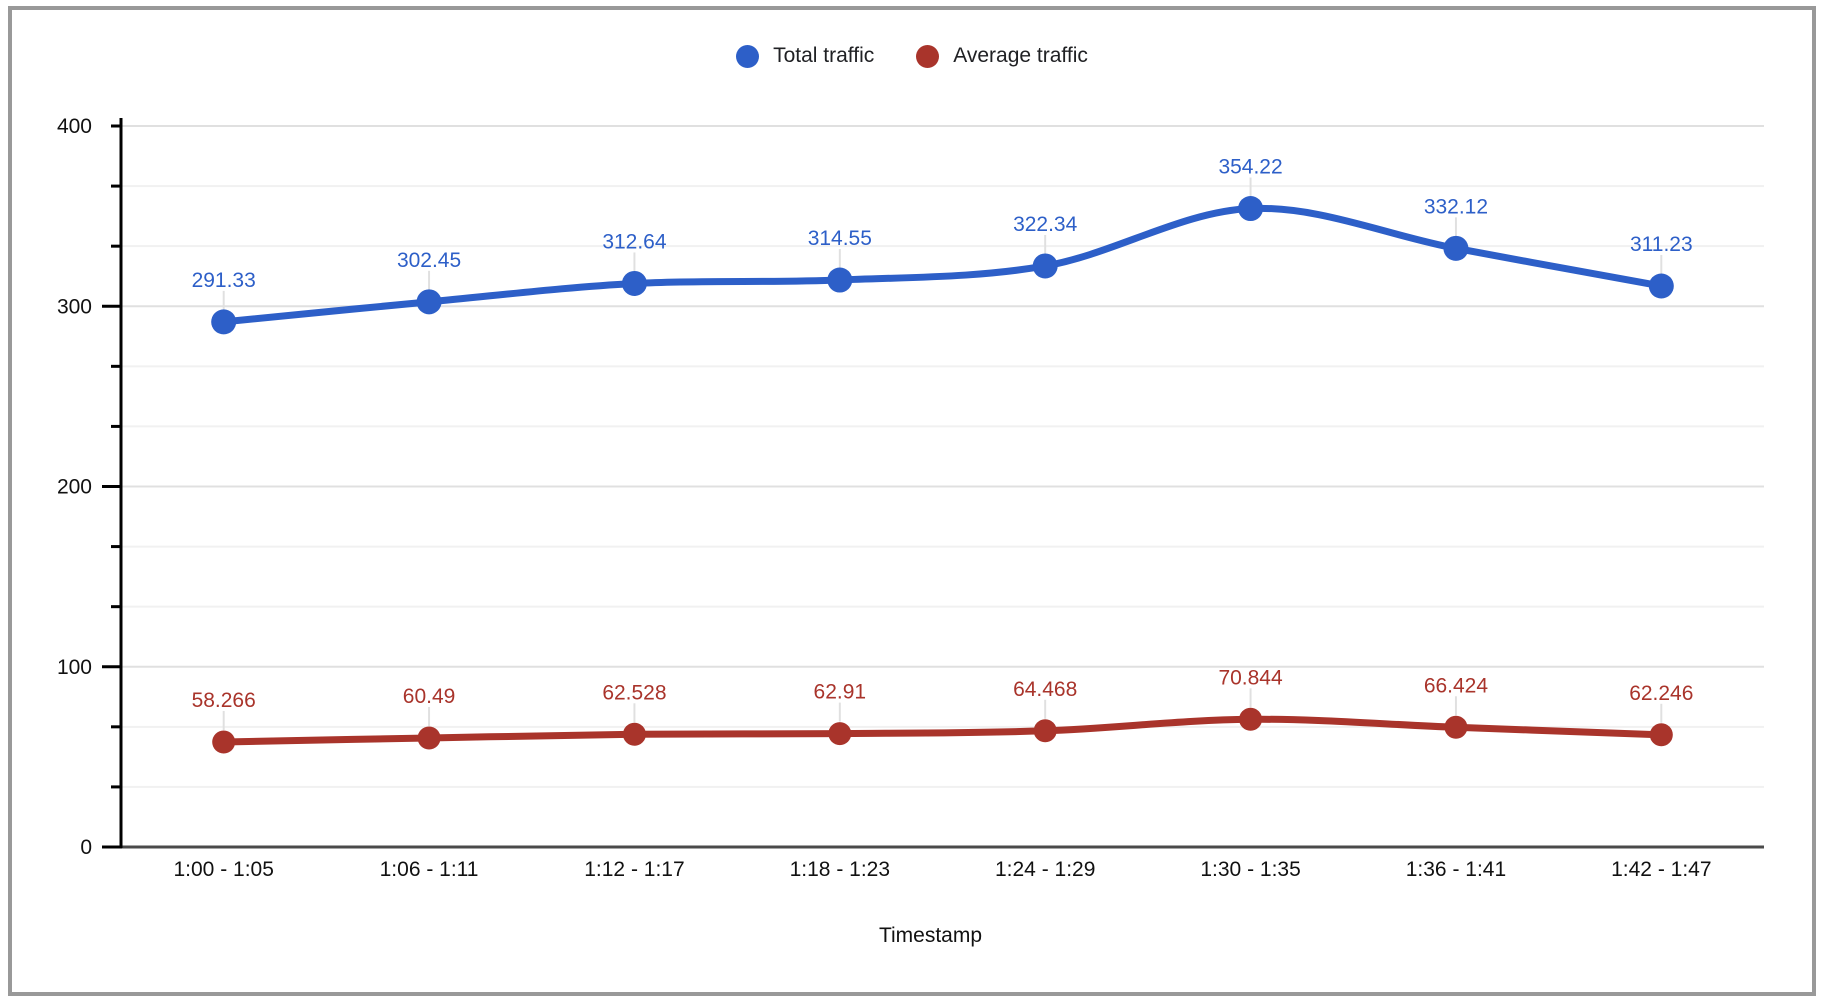 The width and height of the screenshot is (1824, 1002). What do you see at coordinates (748, 56) in the screenshot?
I see `legend-marker-total-traffic-icon` at bounding box center [748, 56].